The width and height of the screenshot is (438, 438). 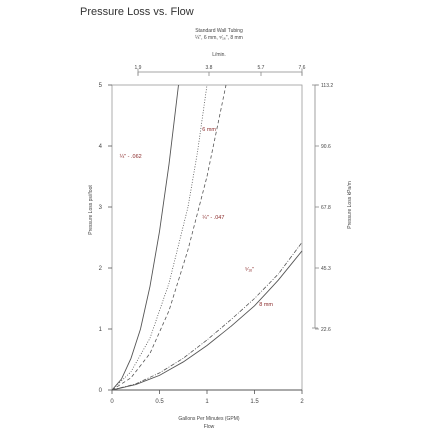 I want to click on y-axis-title-right: Pressure Loss kPa/m, so click(x=350, y=205).